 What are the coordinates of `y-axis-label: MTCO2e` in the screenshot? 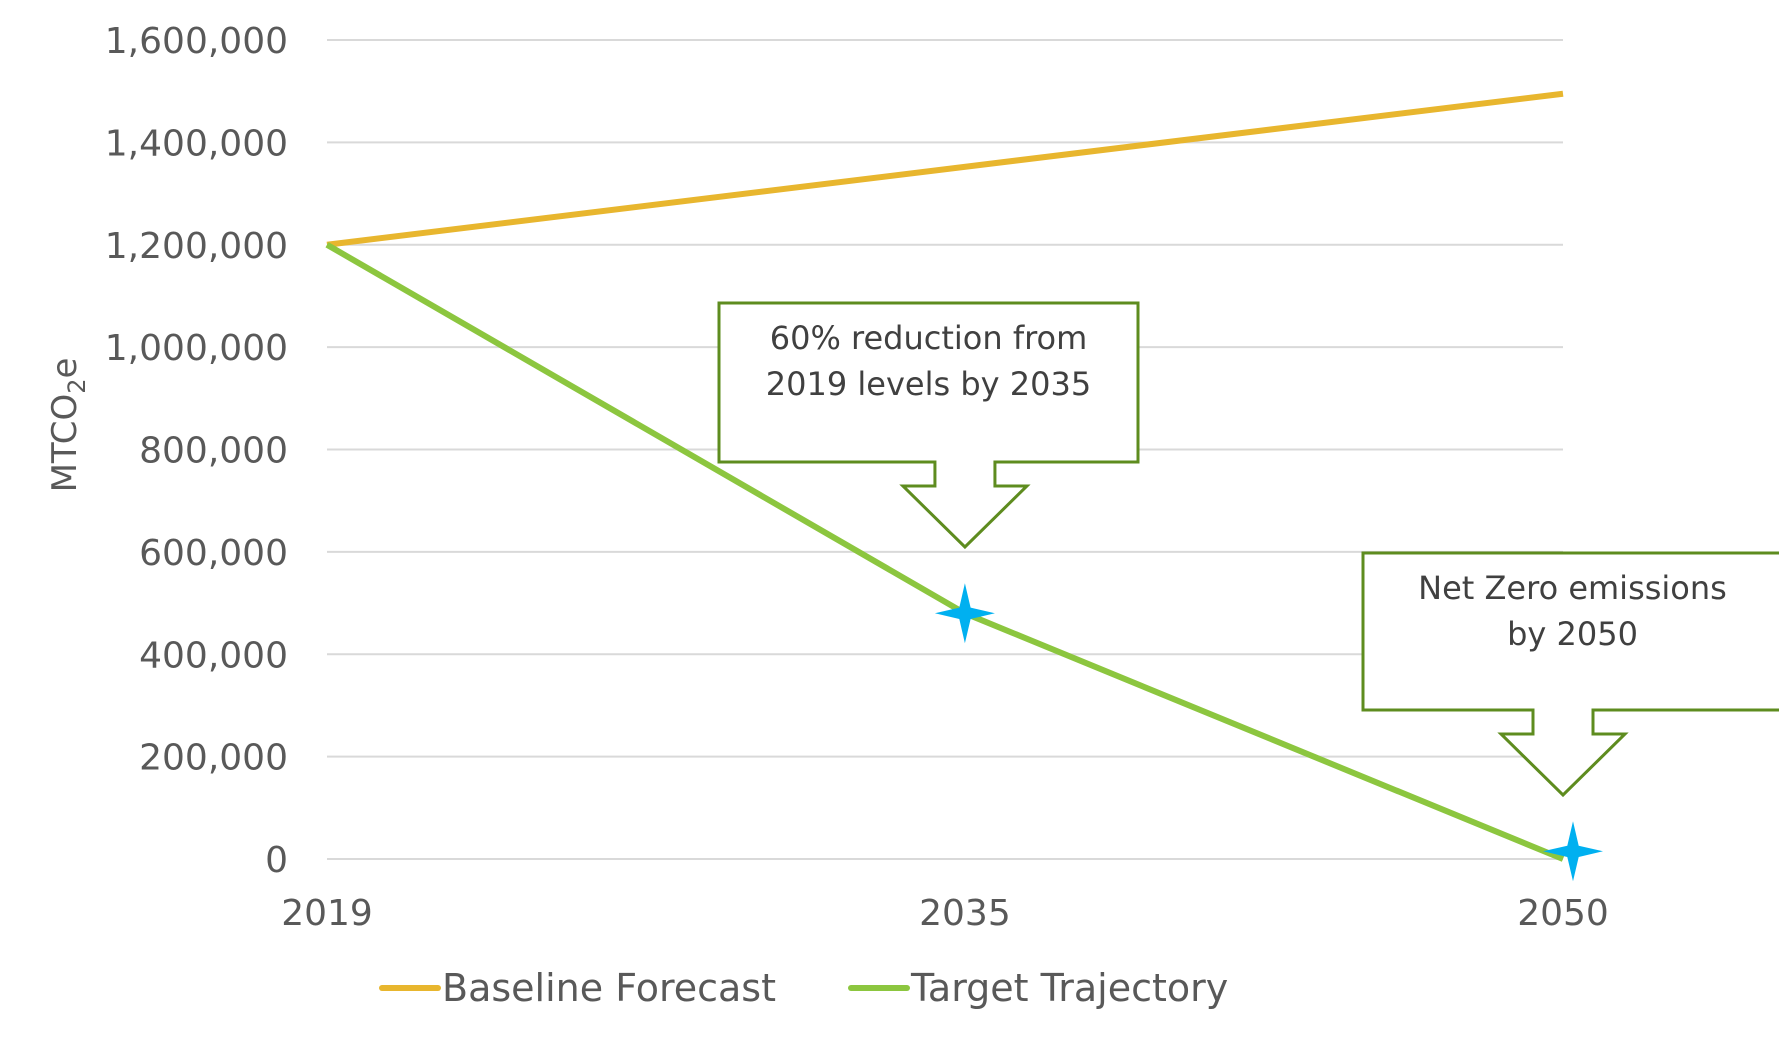 It's located at (68, 425).